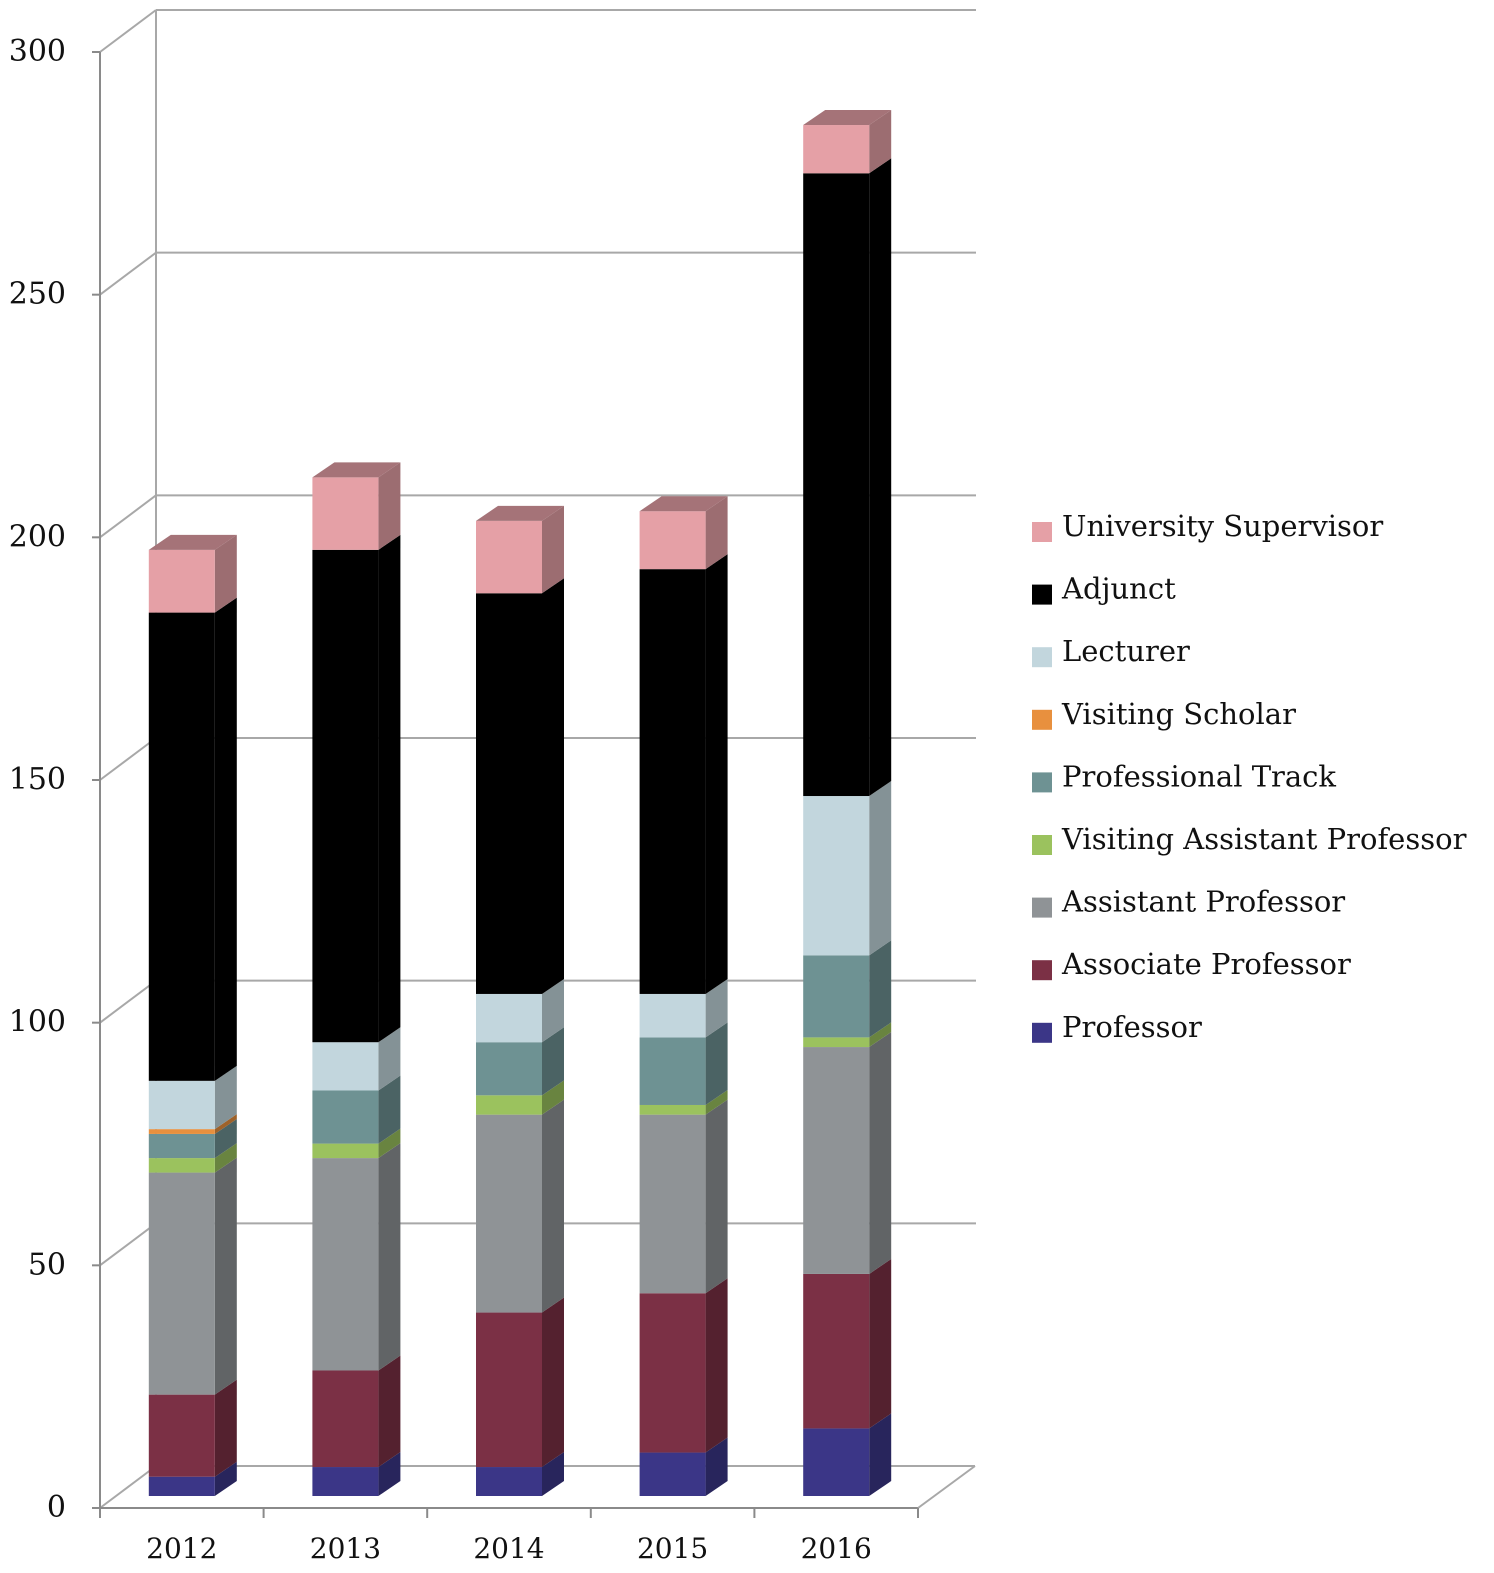 This screenshot has width=1494, height=1573. Describe the element at coordinates (37, 1022) in the screenshot. I see `y-tick-label: 100` at that location.